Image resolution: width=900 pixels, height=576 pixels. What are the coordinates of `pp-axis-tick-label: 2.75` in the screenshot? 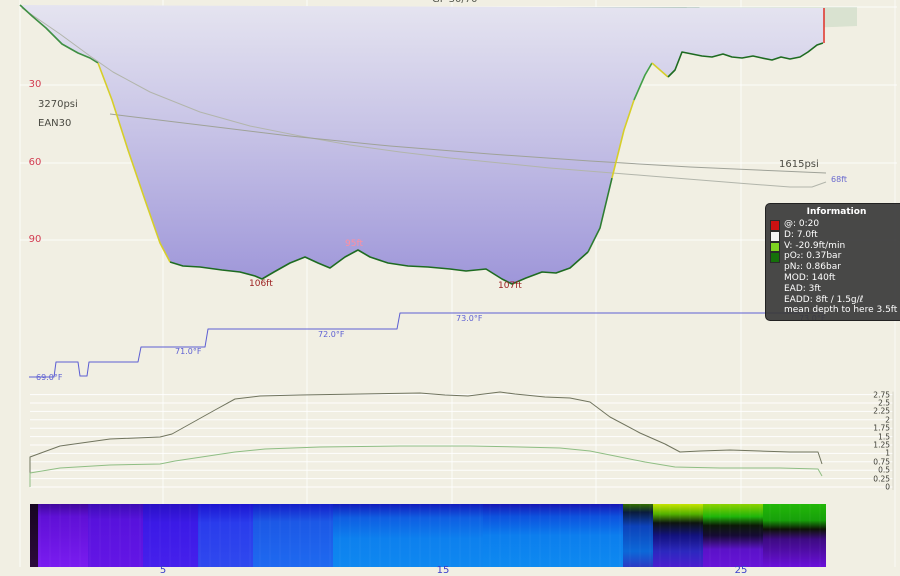 It's located at (881, 394).